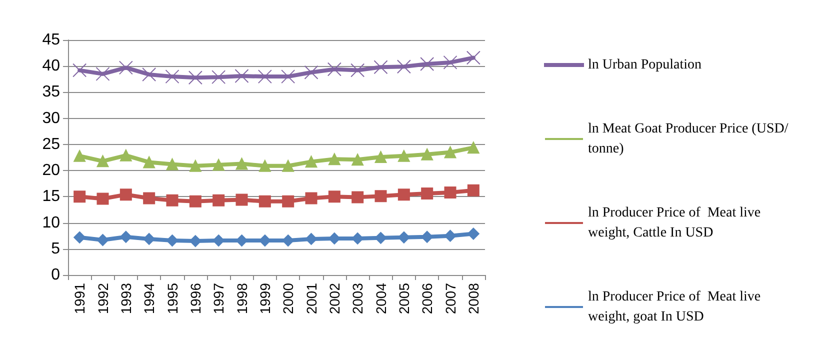 Image resolution: width=820 pixels, height=361 pixels. Describe the element at coordinates (55, 249) in the screenshot. I see `y-tick-label: 5` at that location.